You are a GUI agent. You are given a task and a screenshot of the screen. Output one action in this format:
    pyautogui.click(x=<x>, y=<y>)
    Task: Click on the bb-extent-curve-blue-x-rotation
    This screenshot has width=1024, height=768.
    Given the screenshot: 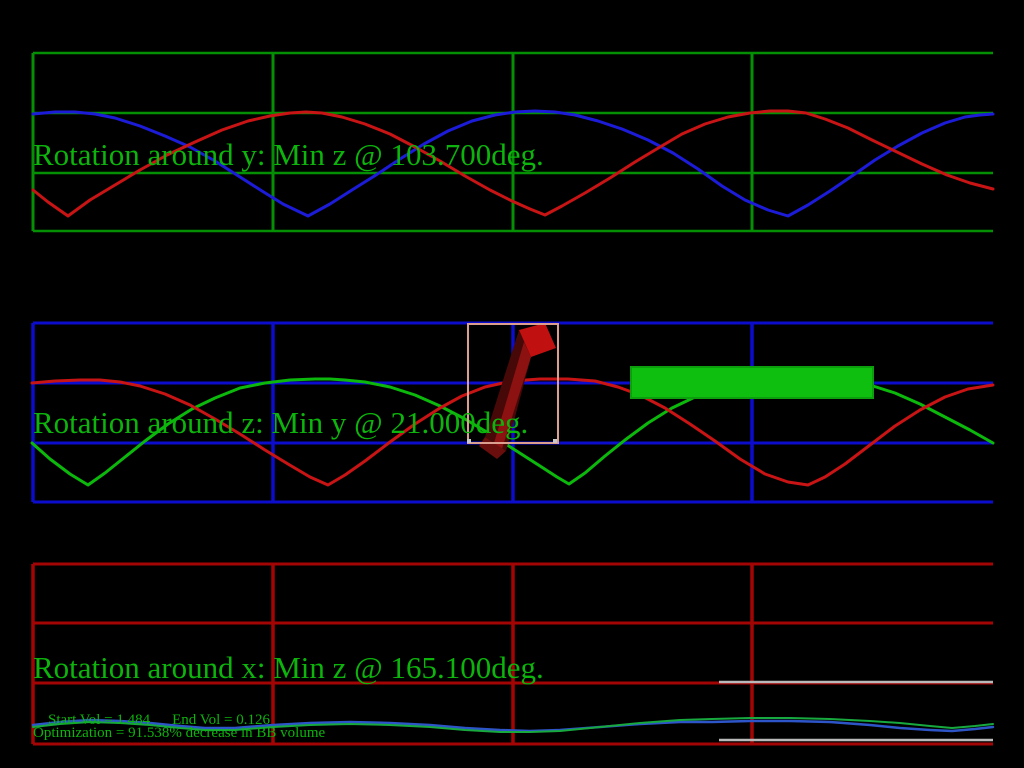 What is the action you would take?
    pyautogui.click(x=513, y=725)
    